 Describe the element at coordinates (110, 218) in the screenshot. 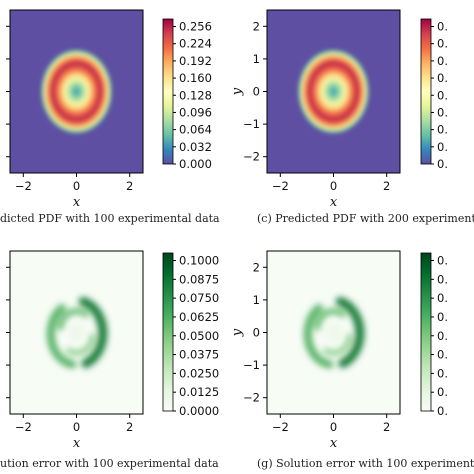

I see `panel-caption: dicted PDF with 100 experimental data` at that location.